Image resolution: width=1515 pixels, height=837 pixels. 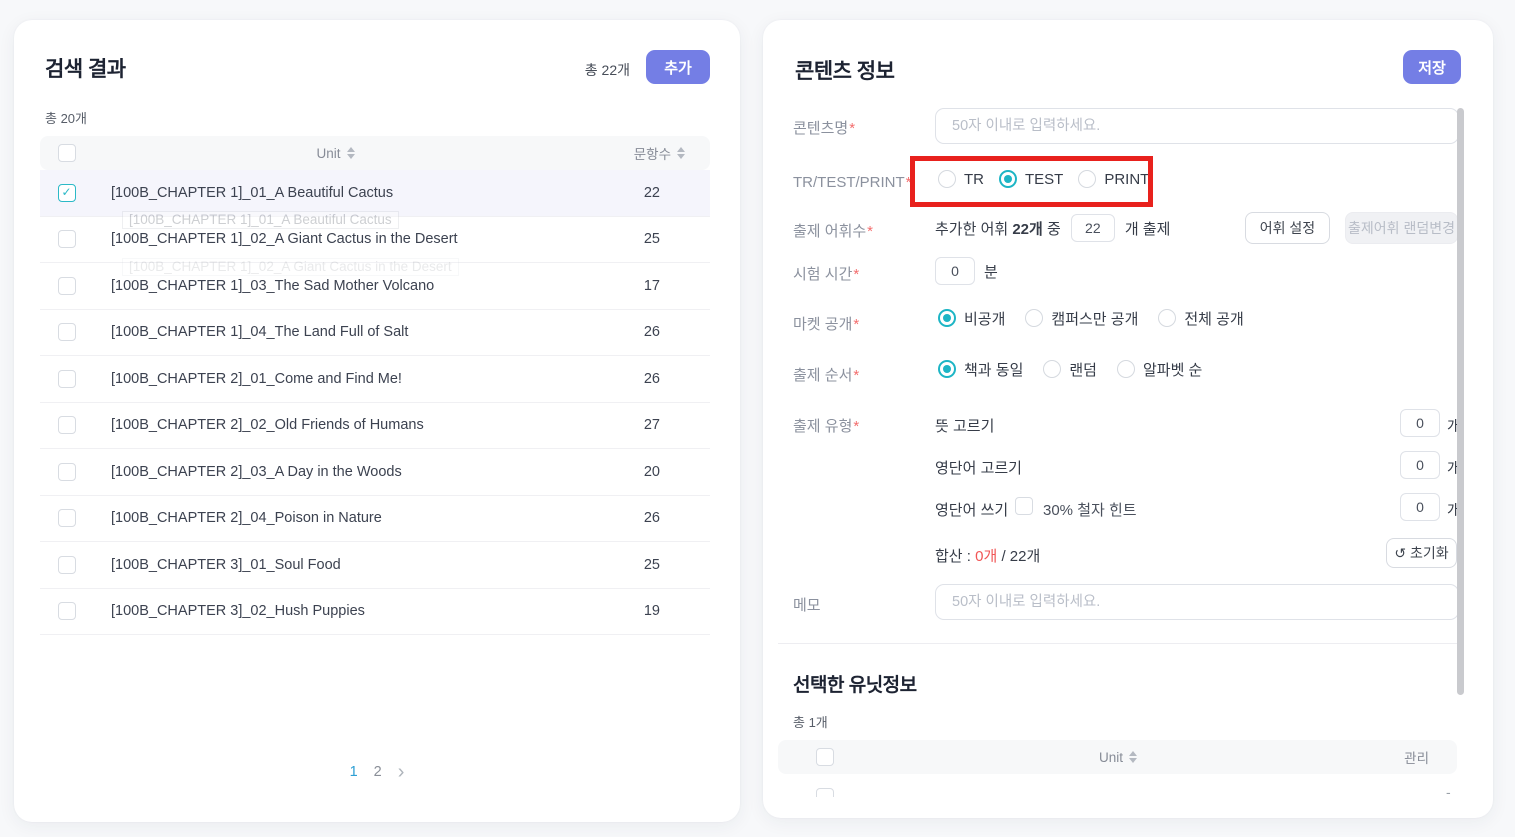 I want to click on total-count-label: 총 22개, so click(x=607, y=70).